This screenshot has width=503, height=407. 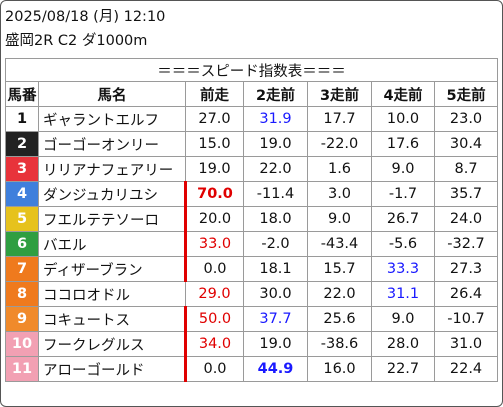 What do you see at coordinates (112, 169) in the screenshot?
I see `horse-name: リリアナフェアリー` at bounding box center [112, 169].